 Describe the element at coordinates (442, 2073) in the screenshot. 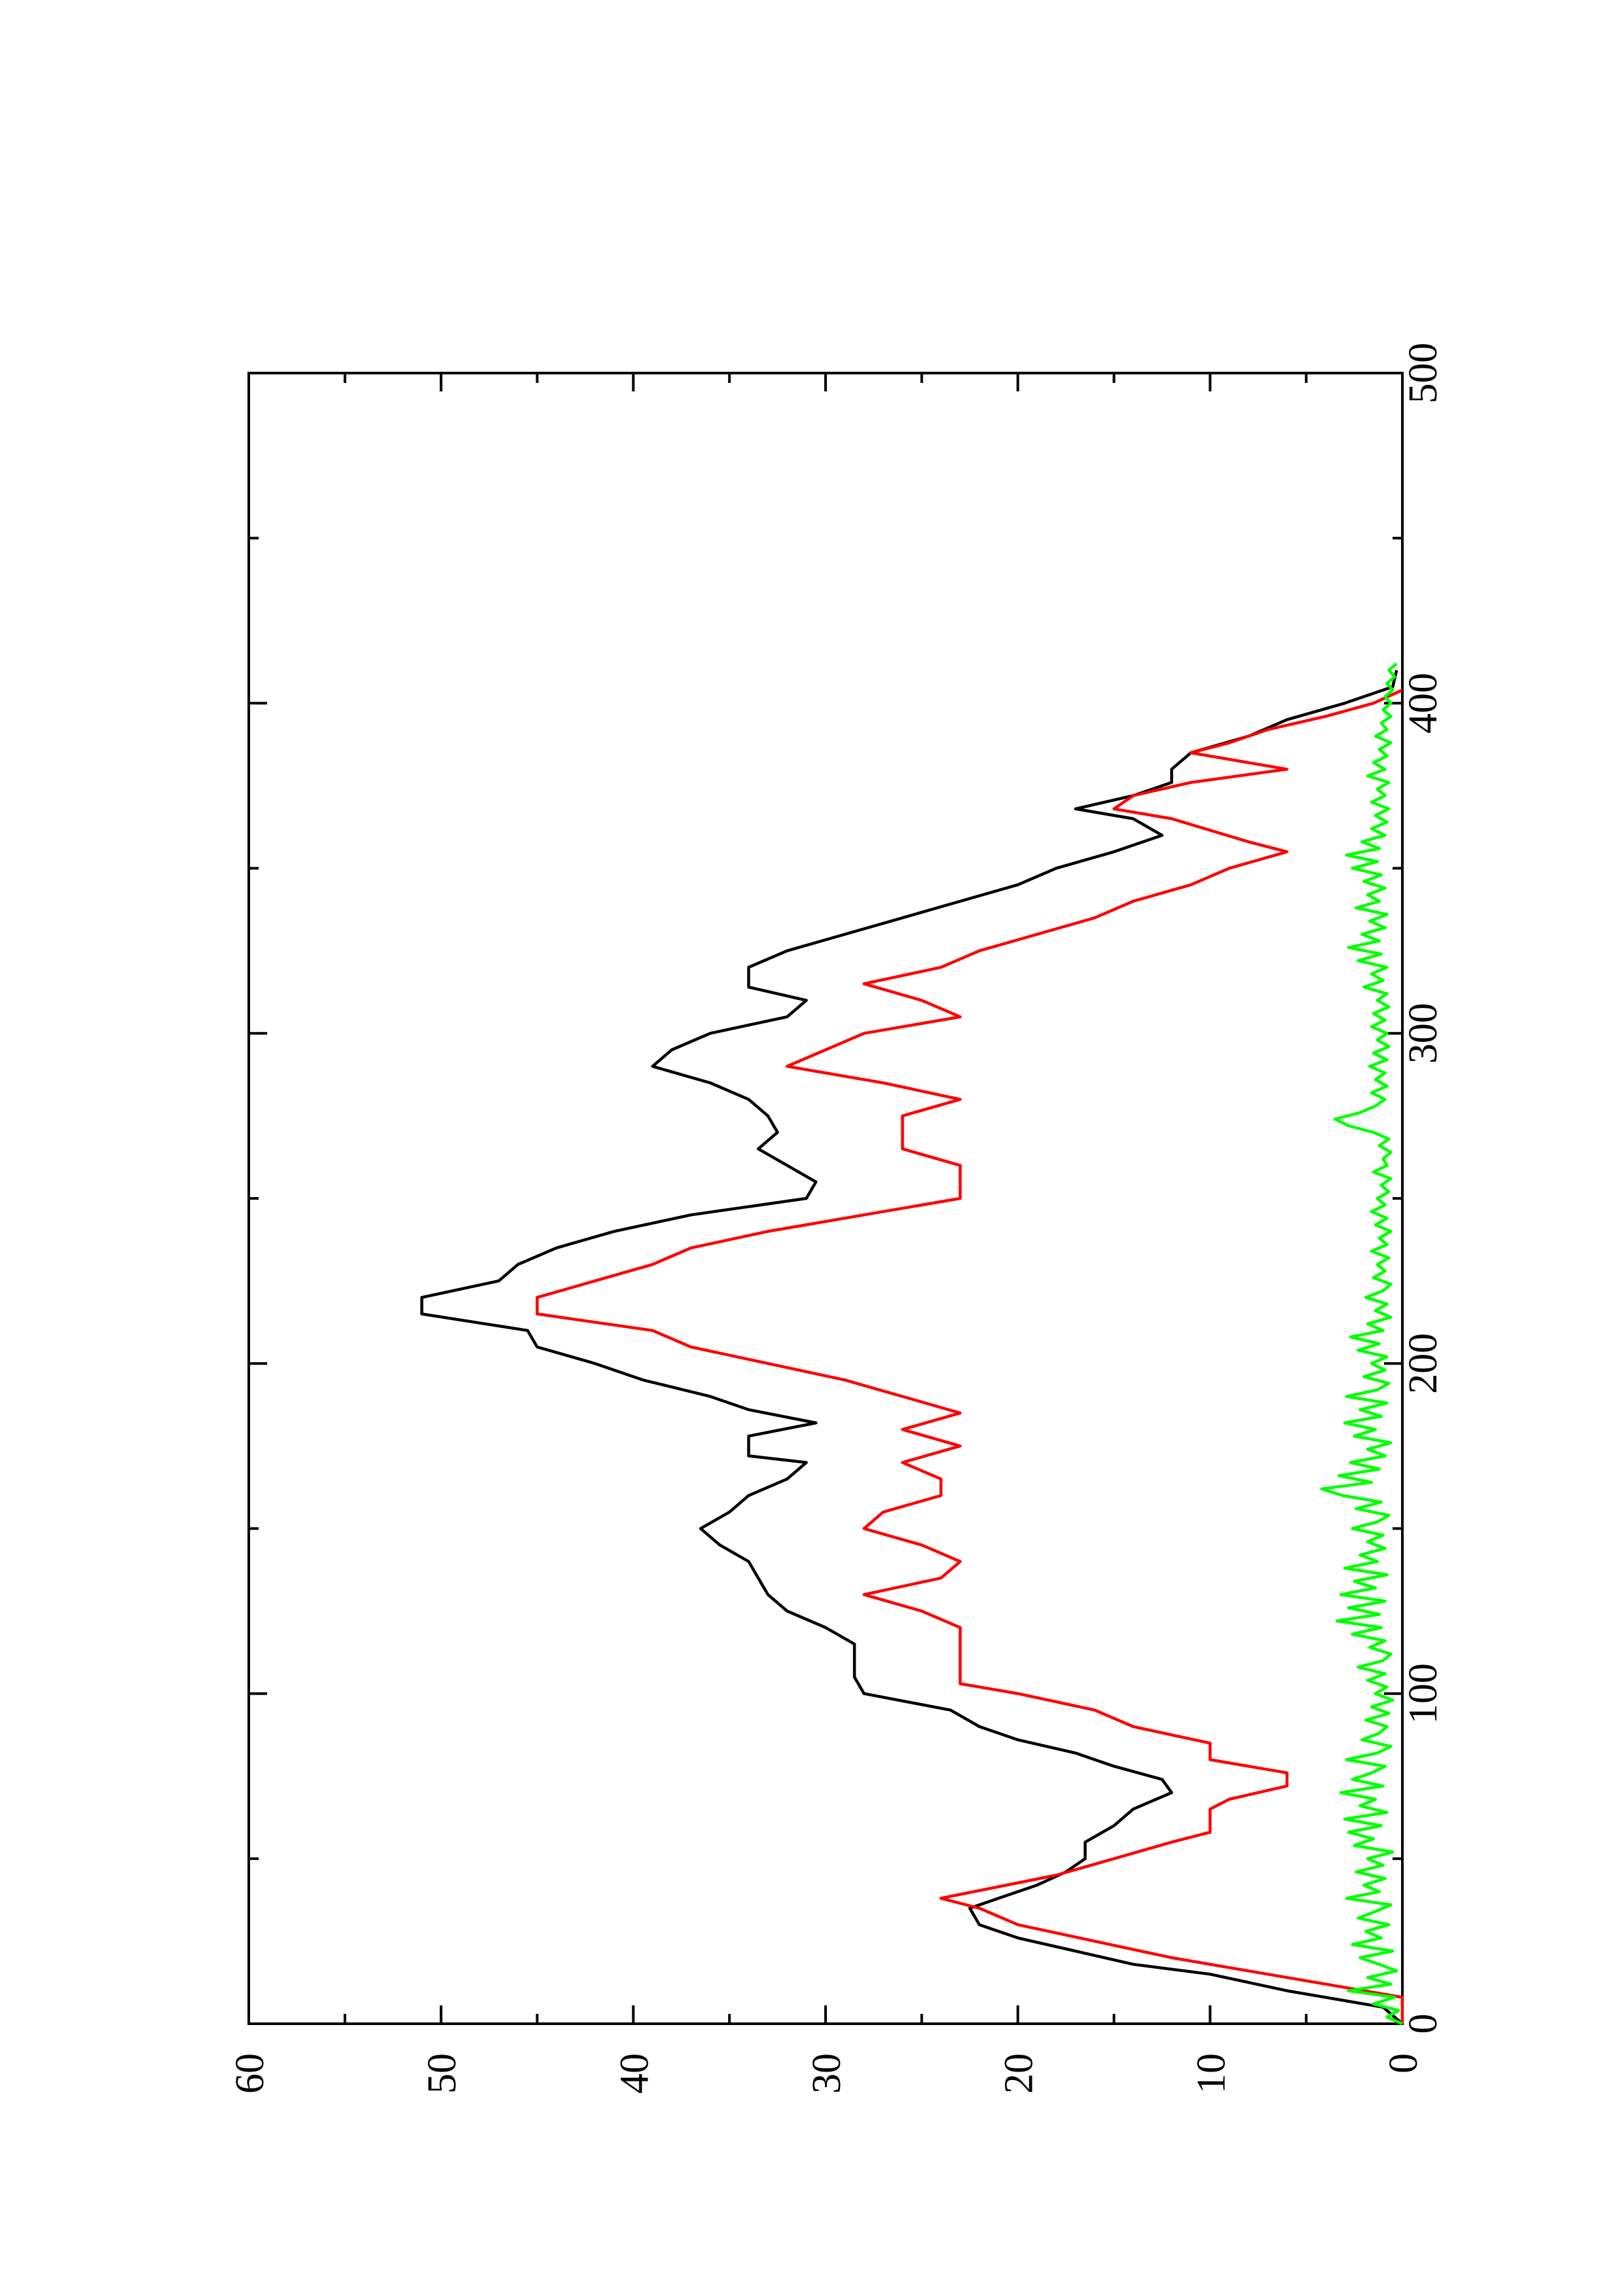

I see `y-tick-label: 50` at that location.